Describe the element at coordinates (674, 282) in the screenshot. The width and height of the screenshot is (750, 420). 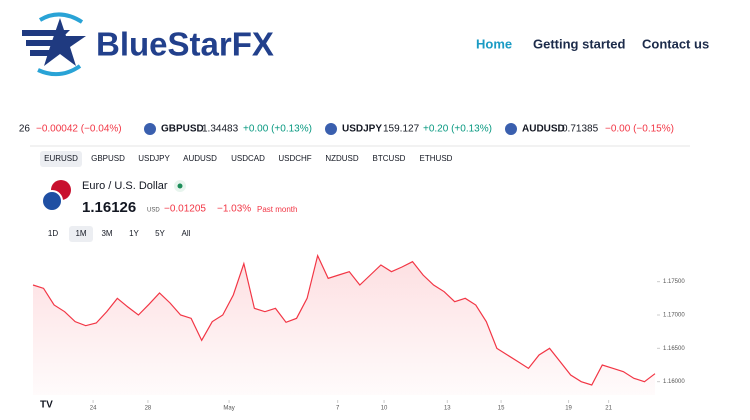
I see `y-tick-label: 1.17500` at that location.